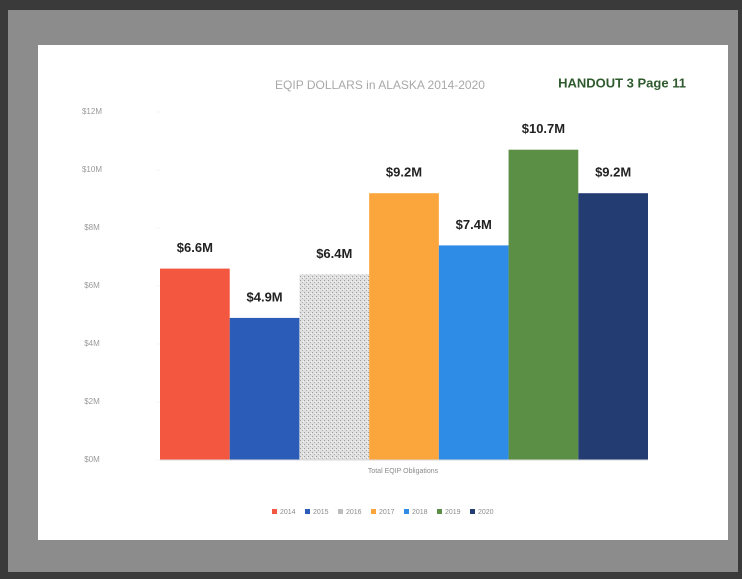 Image resolution: width=742 pixels, height=579 pixels. Describe the element at coordinates (288, 512) in the screenshot. I see `legend-label: 2014` at that location.